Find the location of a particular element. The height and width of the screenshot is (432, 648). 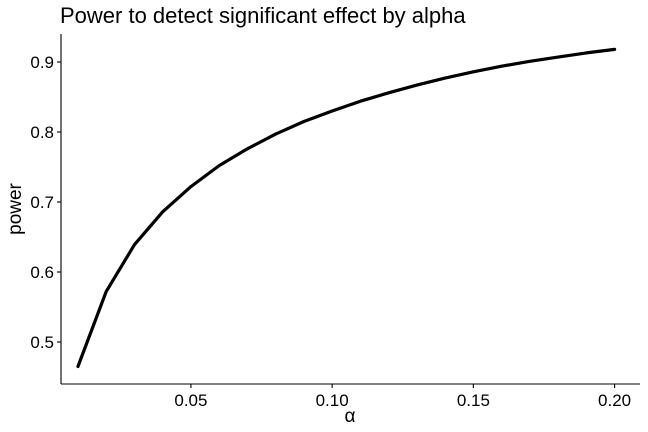

x-tick-label: 0.20 is located at coordinates (614, 400).